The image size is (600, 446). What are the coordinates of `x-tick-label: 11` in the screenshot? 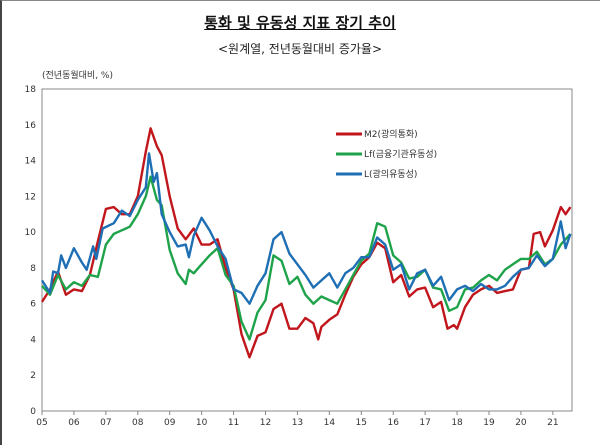 It's located at (233, 423).